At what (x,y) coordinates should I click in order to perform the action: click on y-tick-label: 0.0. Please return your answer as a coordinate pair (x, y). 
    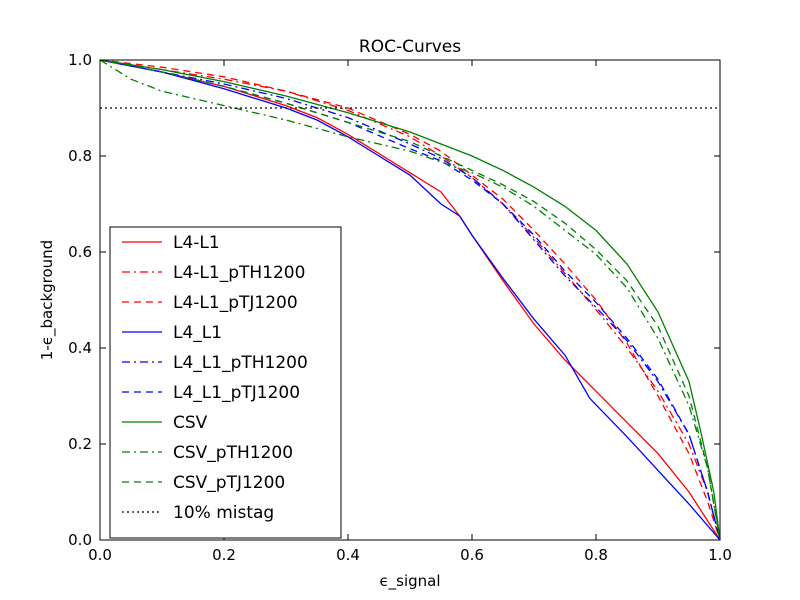
    Looking at the image, I should click on (80, 540).